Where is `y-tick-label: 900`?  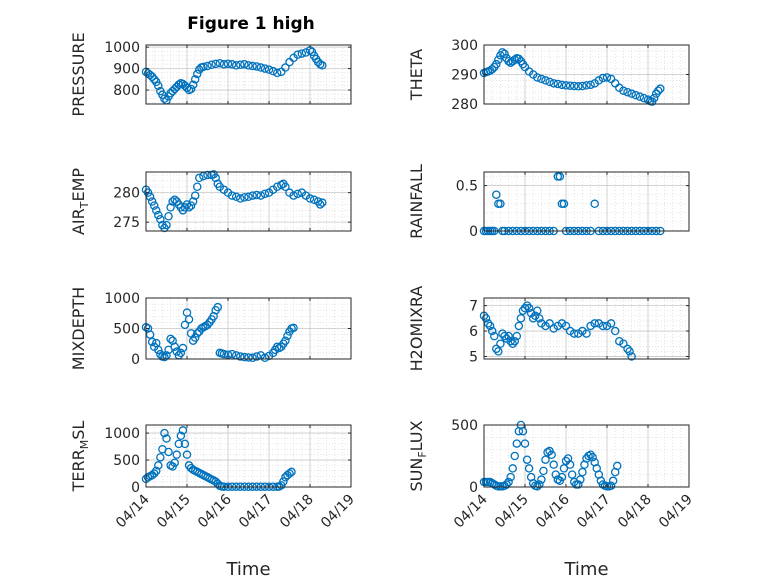 y-tick-label: 900 is located at coordinates (126, 70).